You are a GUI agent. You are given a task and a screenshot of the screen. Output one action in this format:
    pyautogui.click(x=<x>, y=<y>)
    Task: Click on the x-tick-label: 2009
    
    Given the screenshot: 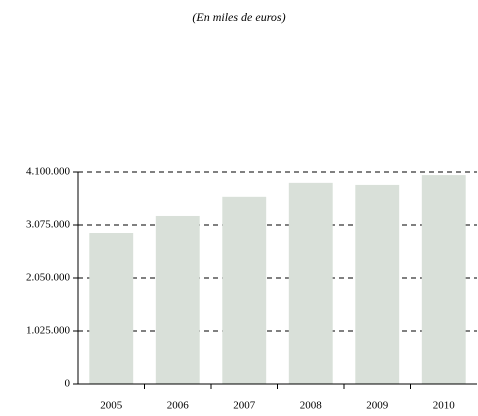 What is the action you would take?
    pyautogui.click(x=377, y=406)
    